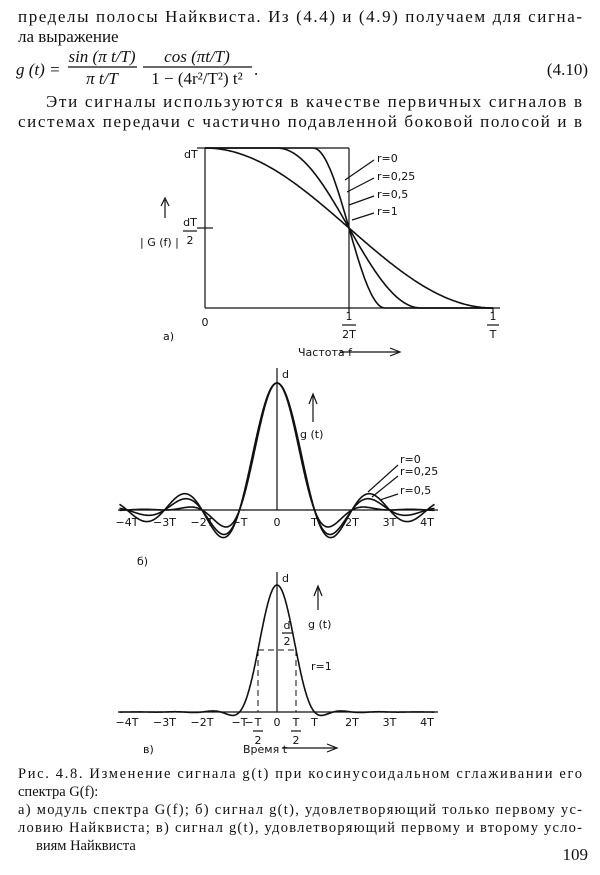 The width and height of the screenshot is (600, 875). I want to click on y-mid-label-denominator: 2, so click(190, 240).